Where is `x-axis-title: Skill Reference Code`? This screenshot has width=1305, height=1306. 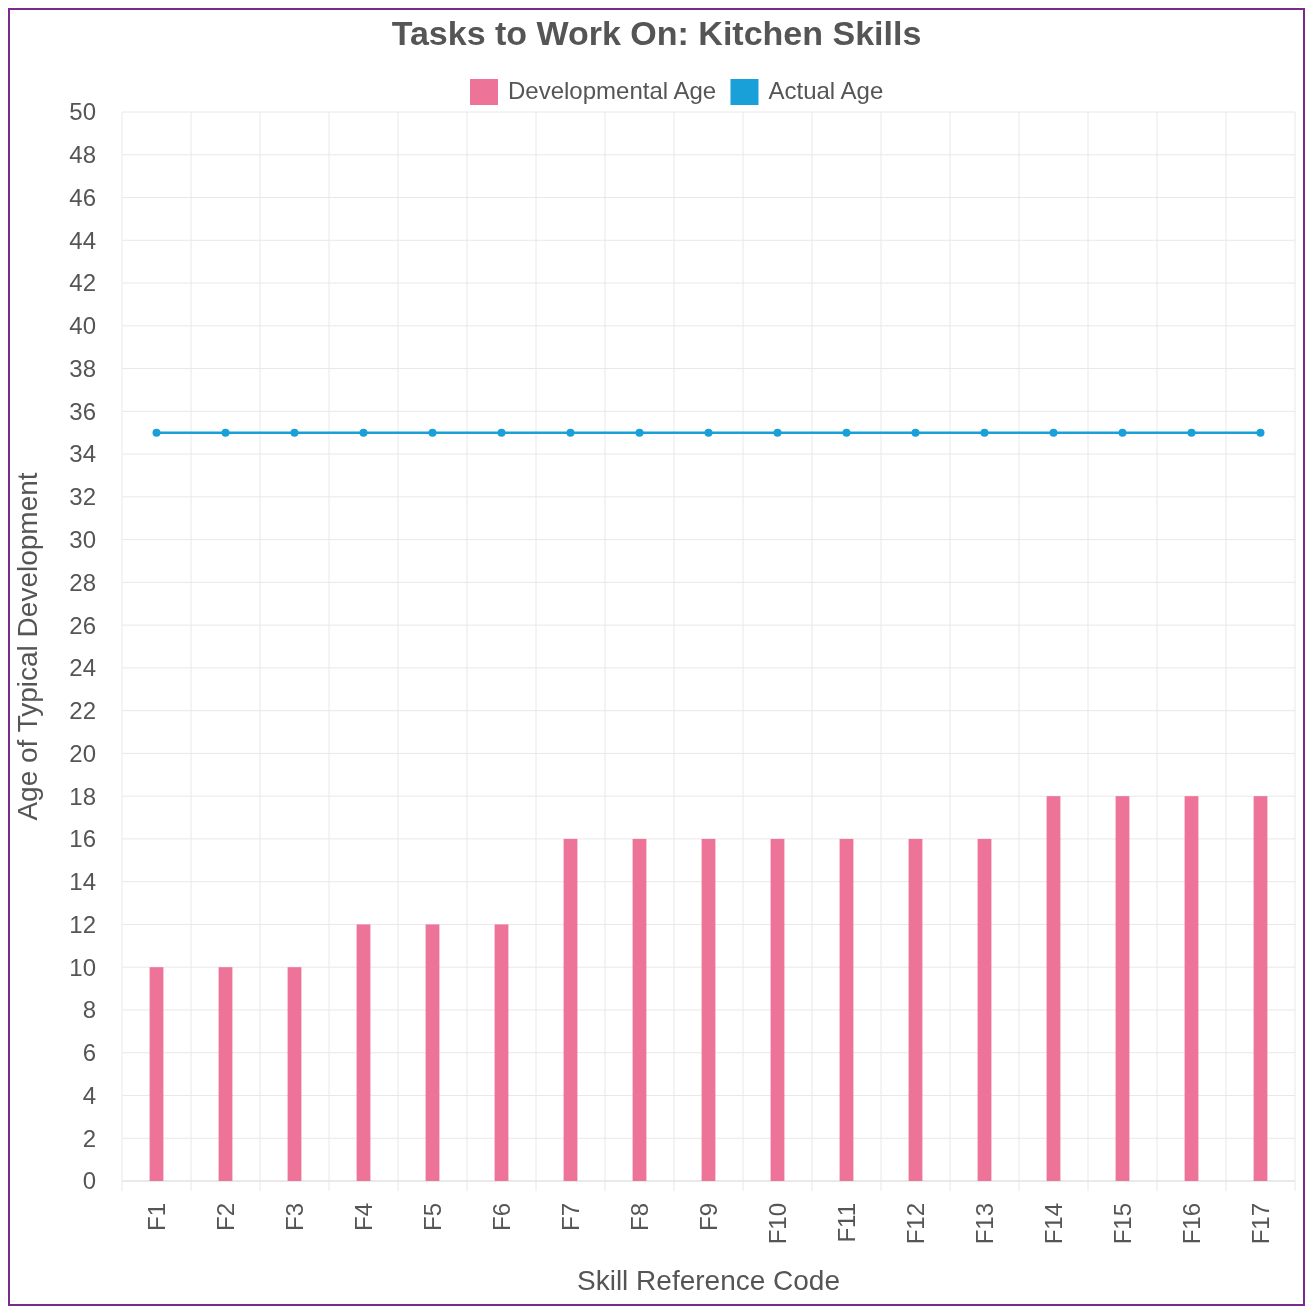
x-axis-title: Skill Reference Code is located at coordinates (708, 1280).